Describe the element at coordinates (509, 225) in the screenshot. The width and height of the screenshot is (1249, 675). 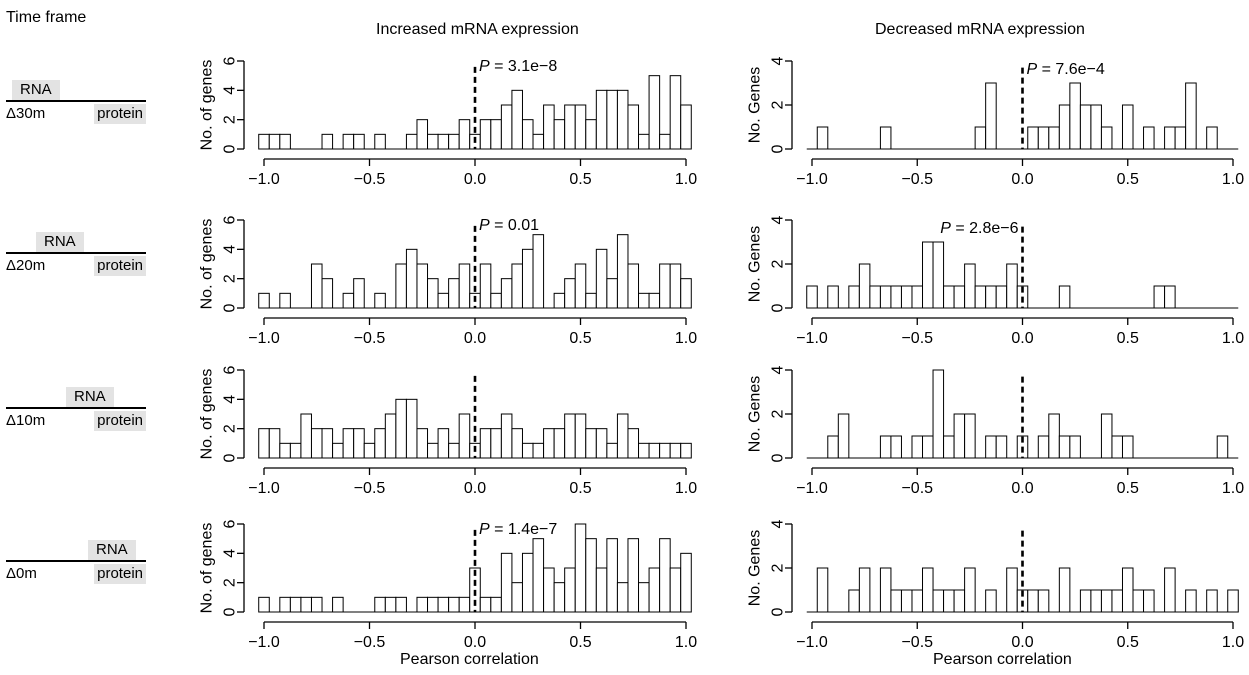
I see `p-value-label: P = 0.01` at that location.